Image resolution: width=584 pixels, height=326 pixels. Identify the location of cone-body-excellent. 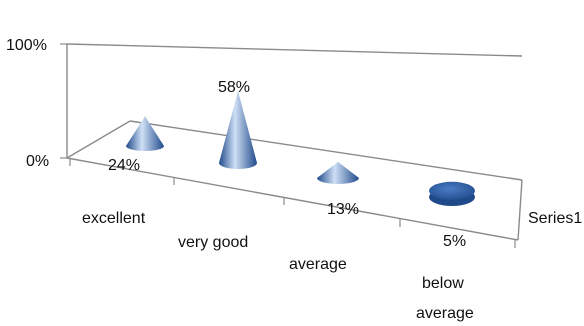
(145, 133).